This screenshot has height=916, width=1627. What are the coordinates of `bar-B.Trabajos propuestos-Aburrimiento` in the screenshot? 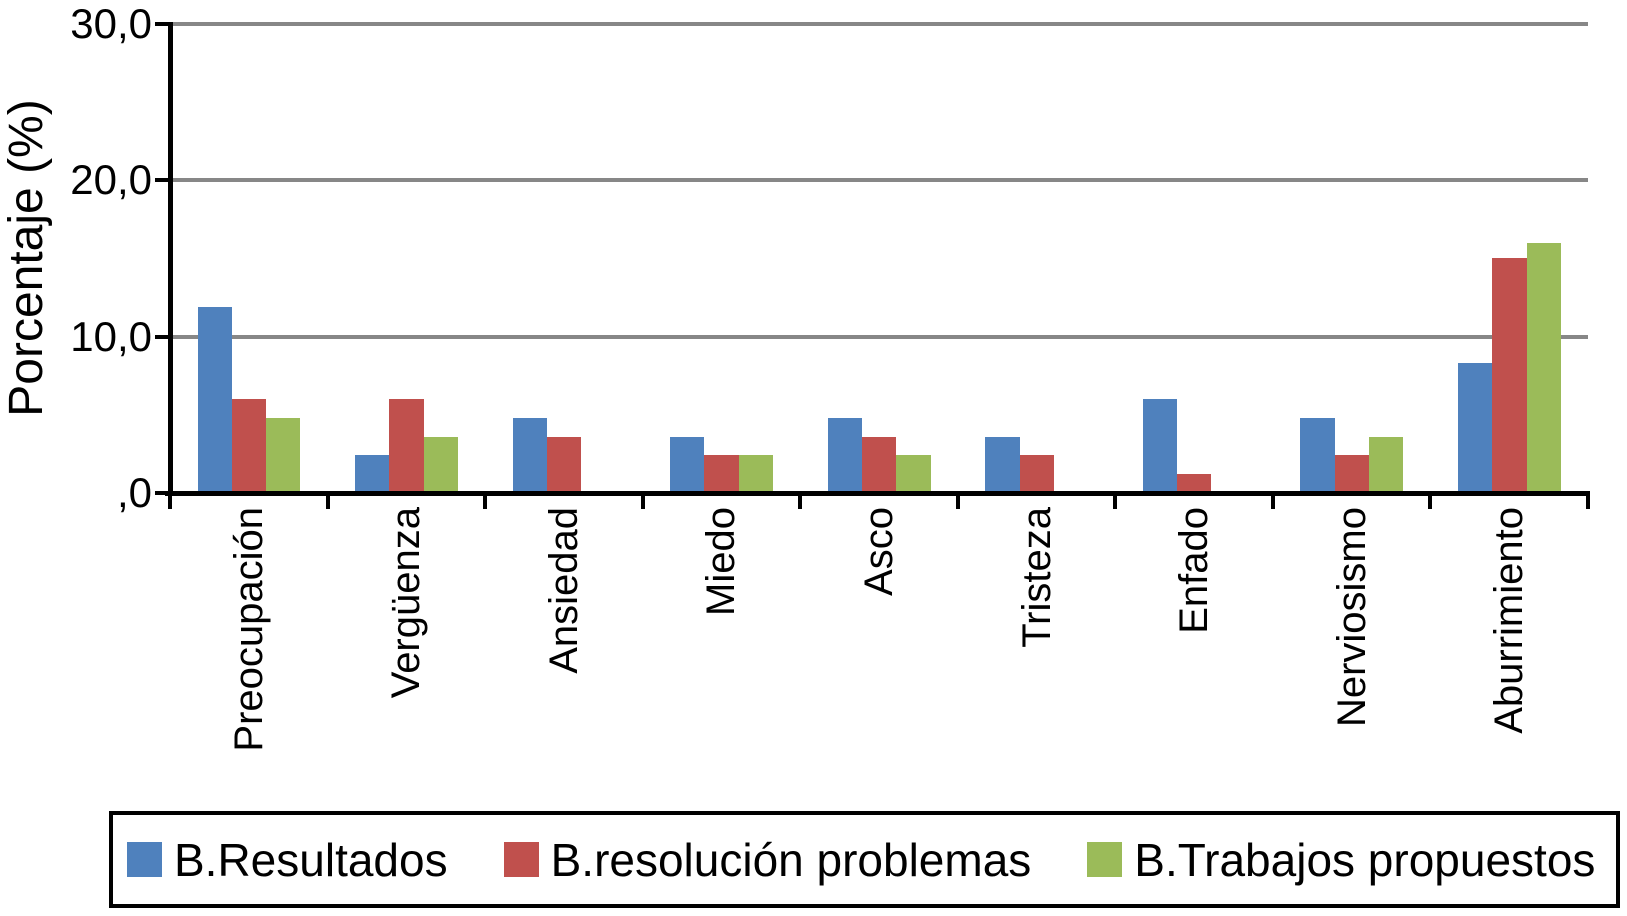 It's located at (1543, 368).